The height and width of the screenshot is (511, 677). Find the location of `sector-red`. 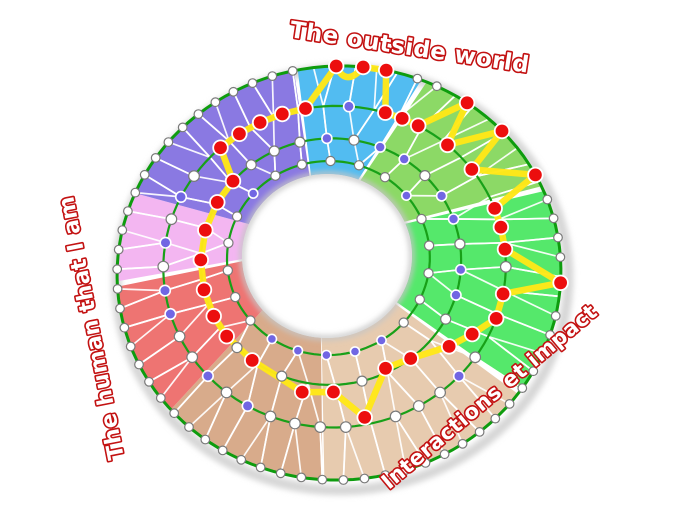

sector-red is located at coordinates (190, 335).